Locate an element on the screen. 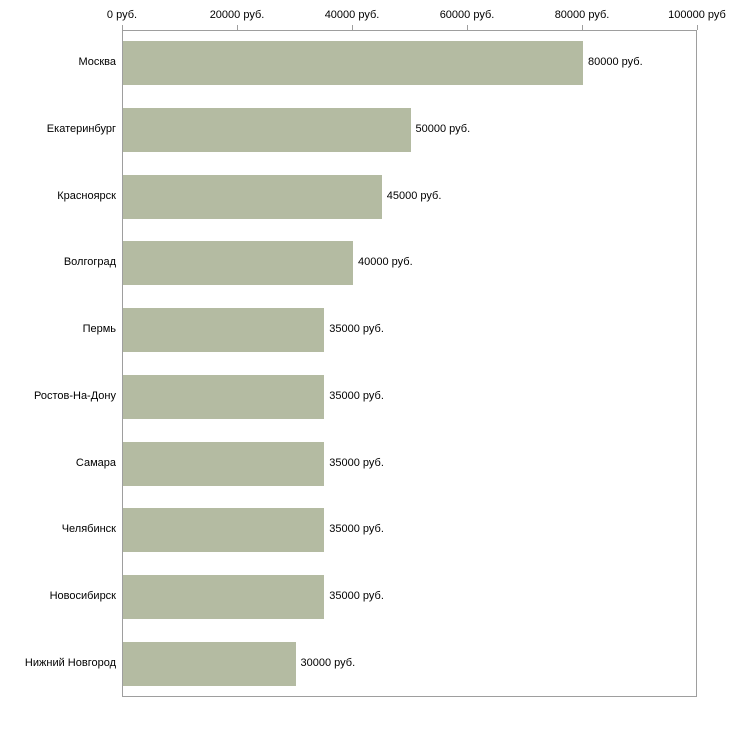 This screenshot has width=730, height=730. y-axis-category-label: Екатеринбург is located at coordinates (81, 129).